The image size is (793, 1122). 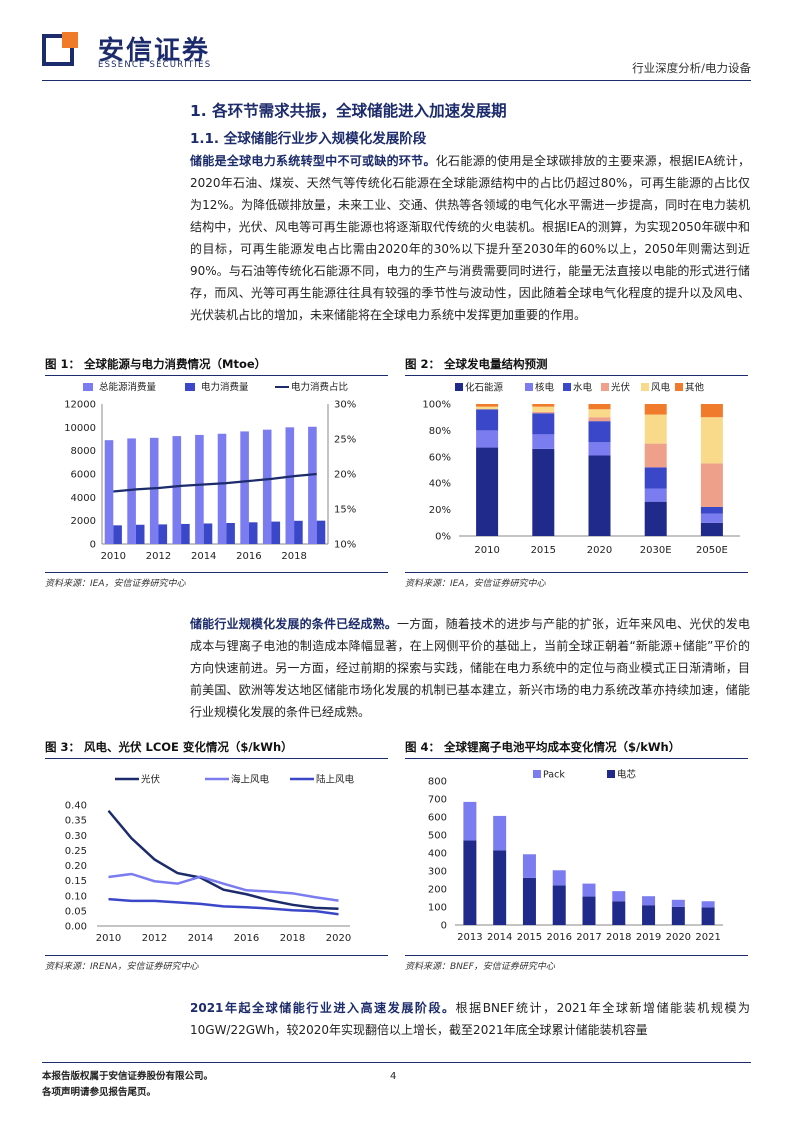 What do you see at coordinates (436, 405) in the screenshot?
I see `y-tick-label: 100%` at bounding box center [436, 405].